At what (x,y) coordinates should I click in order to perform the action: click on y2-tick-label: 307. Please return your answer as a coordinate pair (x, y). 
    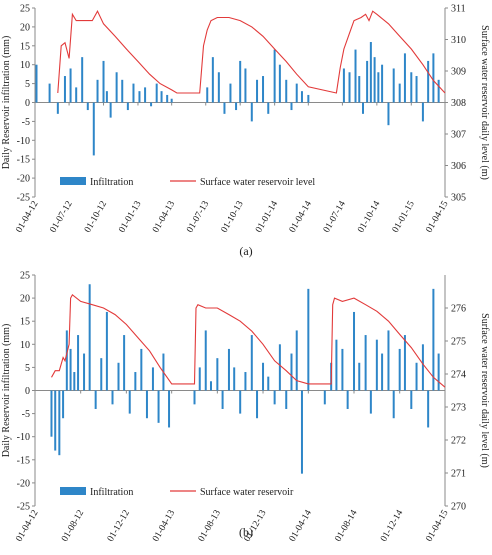
    Looking at the image, I should click on (458, 135).